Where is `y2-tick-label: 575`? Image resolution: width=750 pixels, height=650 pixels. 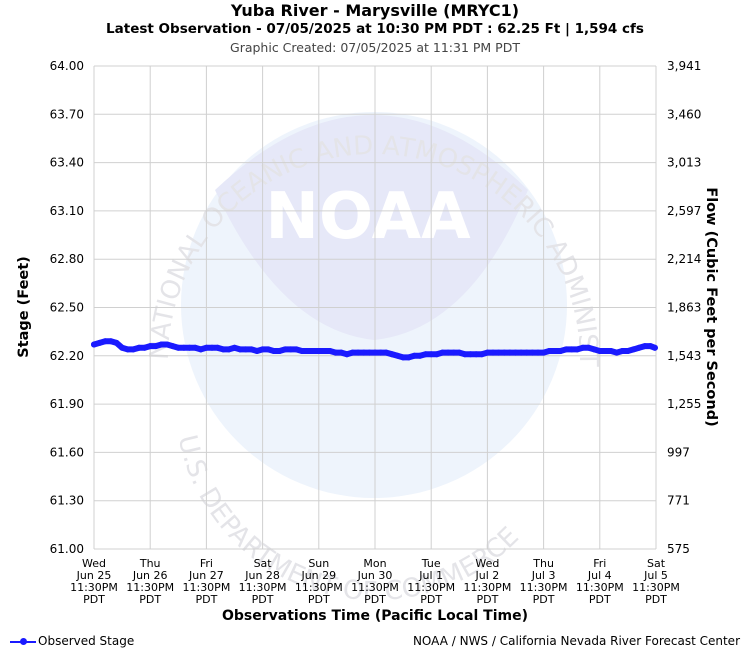
y2-tick-label: 575 is located at coordinates (678, 549).